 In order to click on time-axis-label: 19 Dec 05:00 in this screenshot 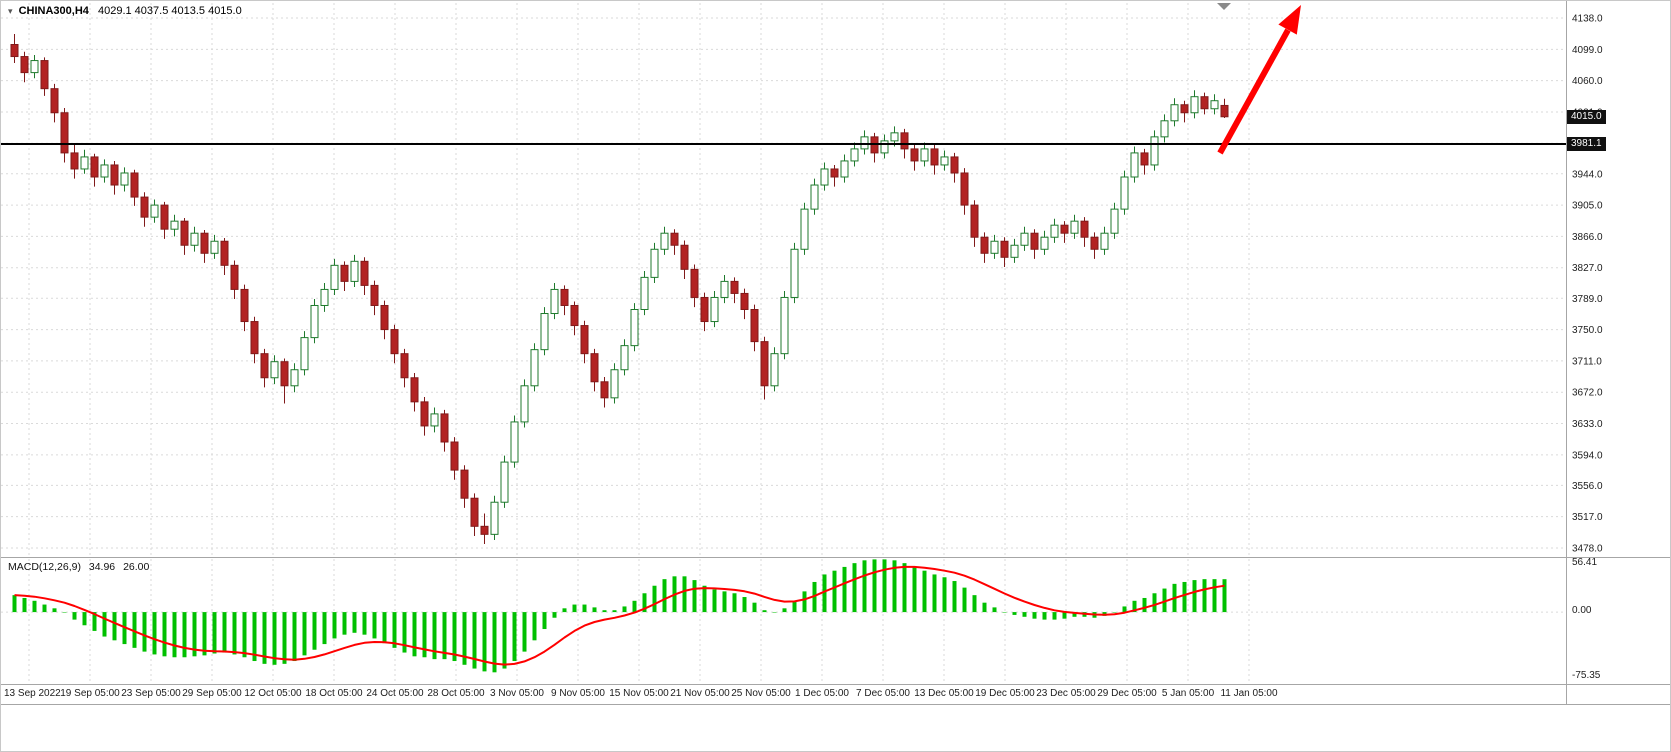, I will do `click(1005, 693)`.